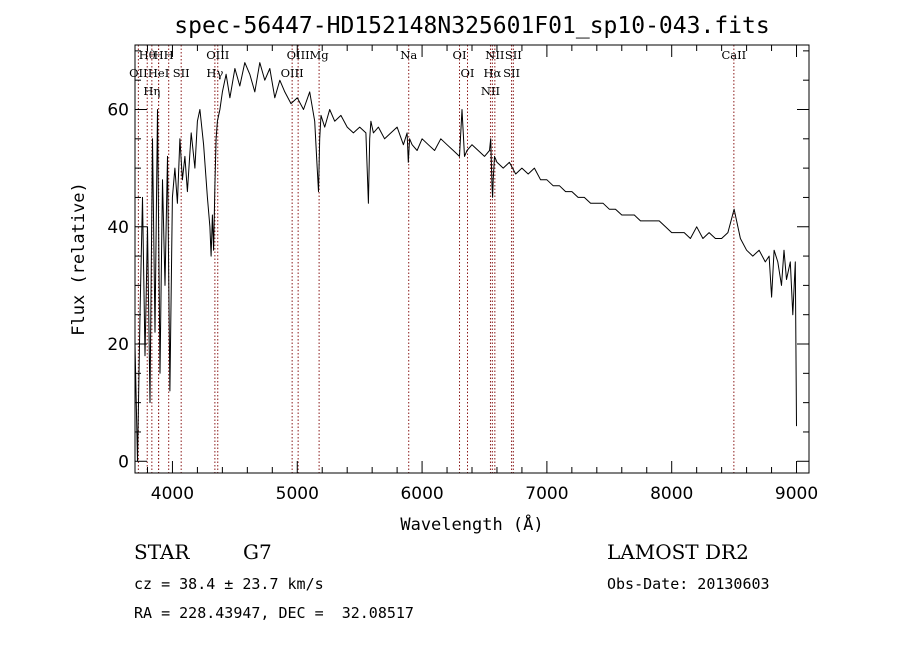  Describe the element at coordinates (671, 494) in the screenshot. I see `x-tick-label-4: 8000` at that location.